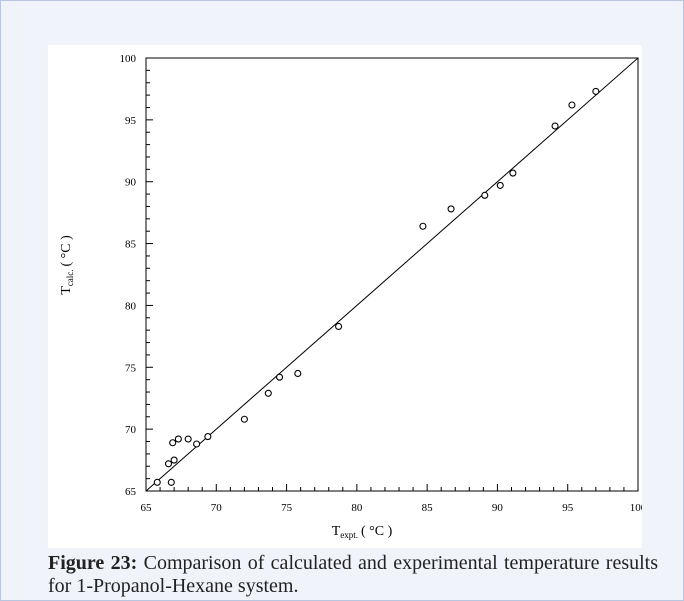 This screenshot has height=601, width=684. I want to click on y-axis-title-sub: calc., so click(70, 277).